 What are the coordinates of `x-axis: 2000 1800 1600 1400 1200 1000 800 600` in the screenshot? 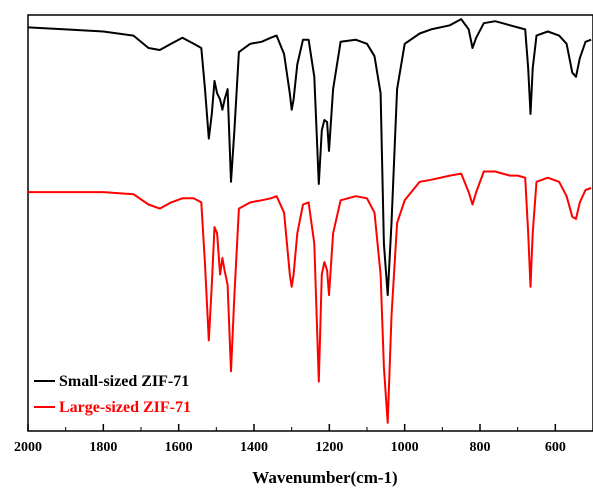 It's located at (290, 439).